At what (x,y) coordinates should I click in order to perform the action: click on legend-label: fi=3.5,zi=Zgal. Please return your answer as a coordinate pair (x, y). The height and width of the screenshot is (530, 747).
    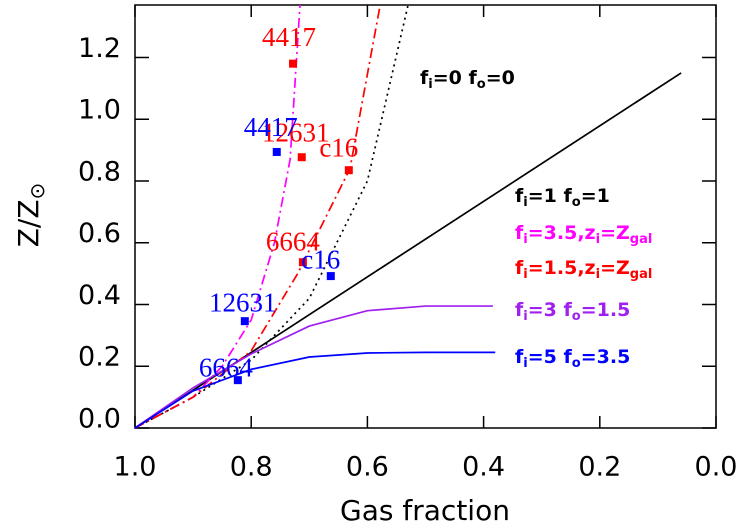
    Looking at the image, I should click on (583, 234).